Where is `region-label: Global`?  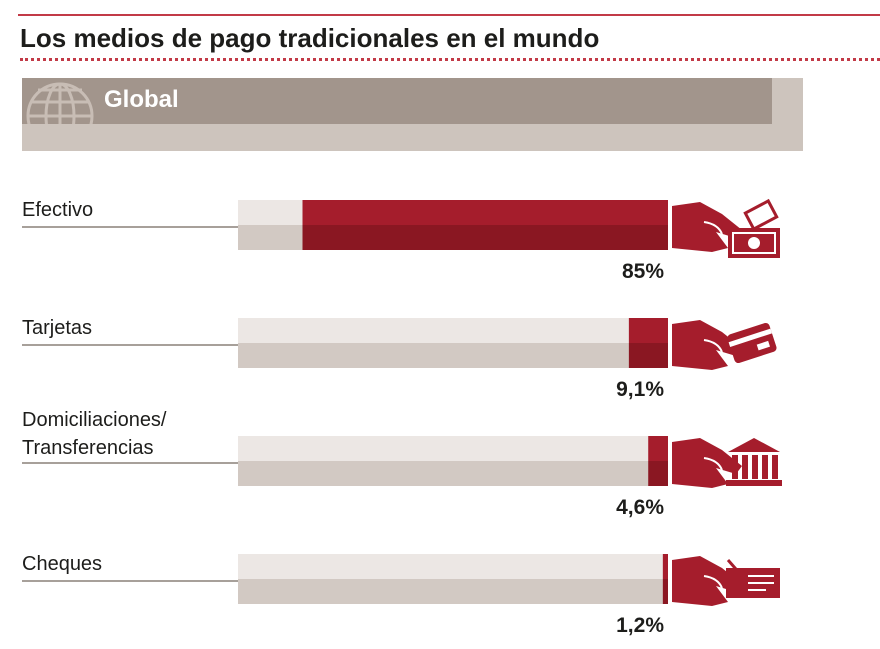
region-label: Global is located at coordinates (141, 99).